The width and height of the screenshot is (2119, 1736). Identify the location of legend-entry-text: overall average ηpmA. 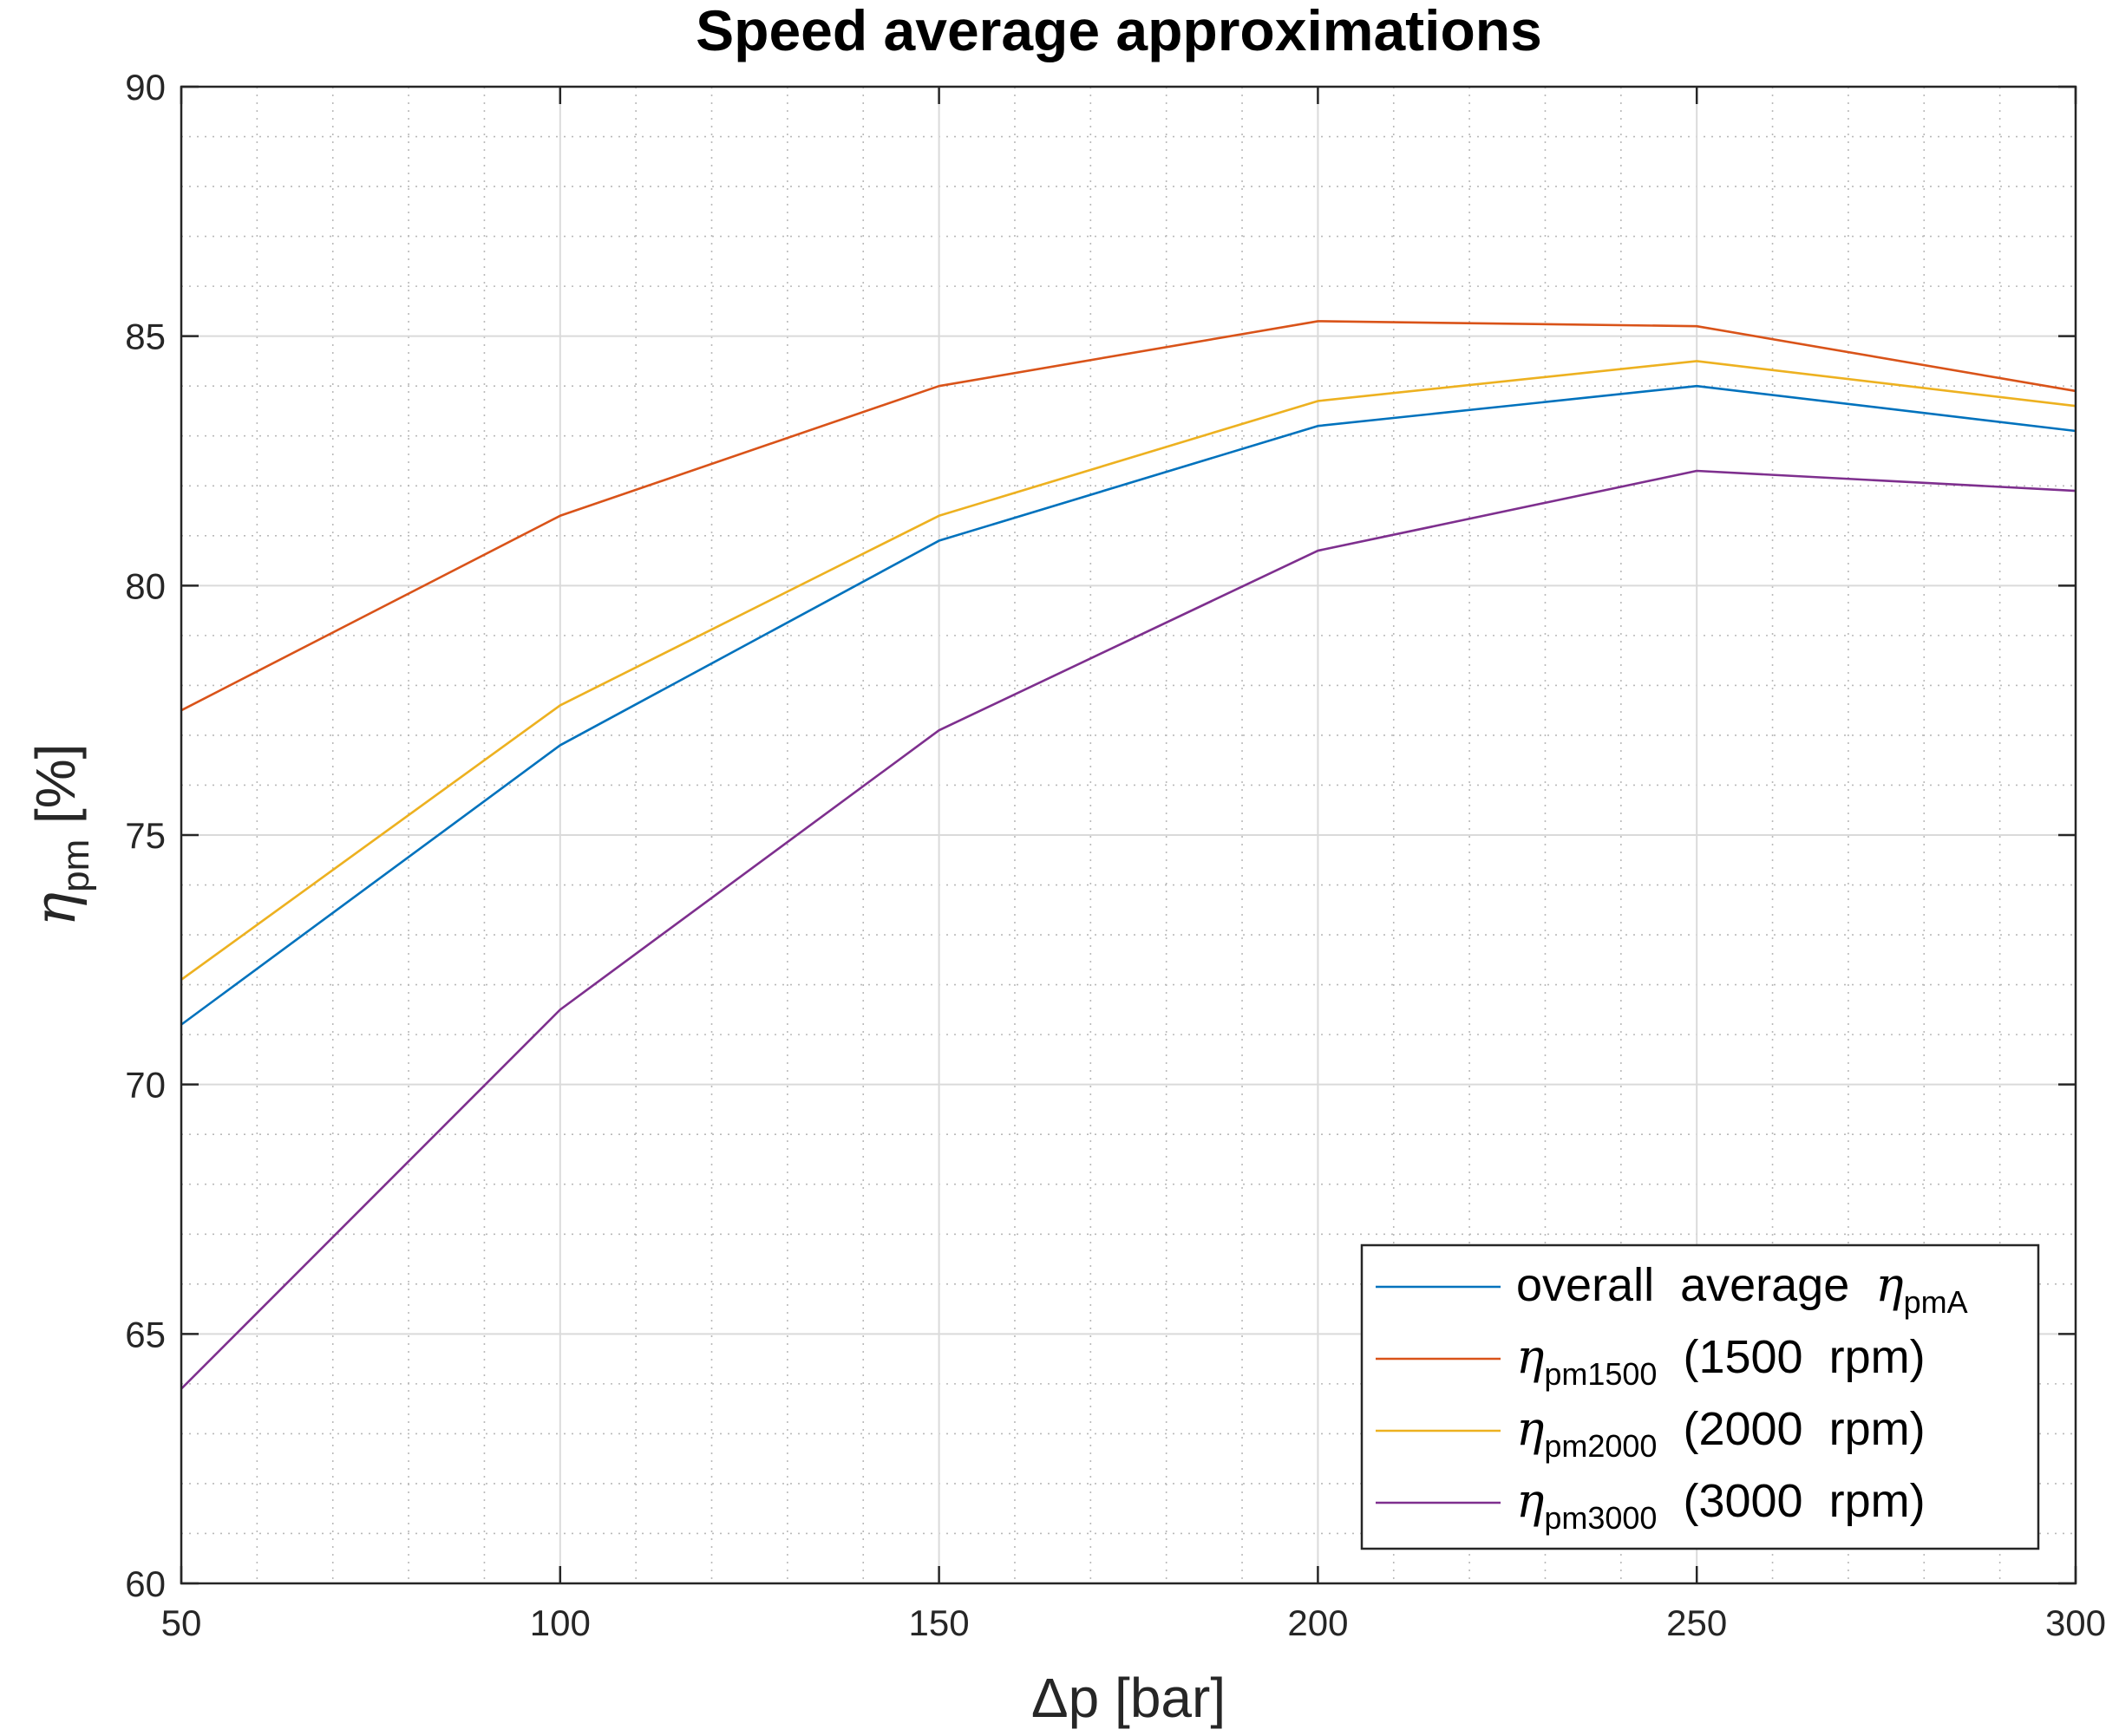
(1742, 1288).